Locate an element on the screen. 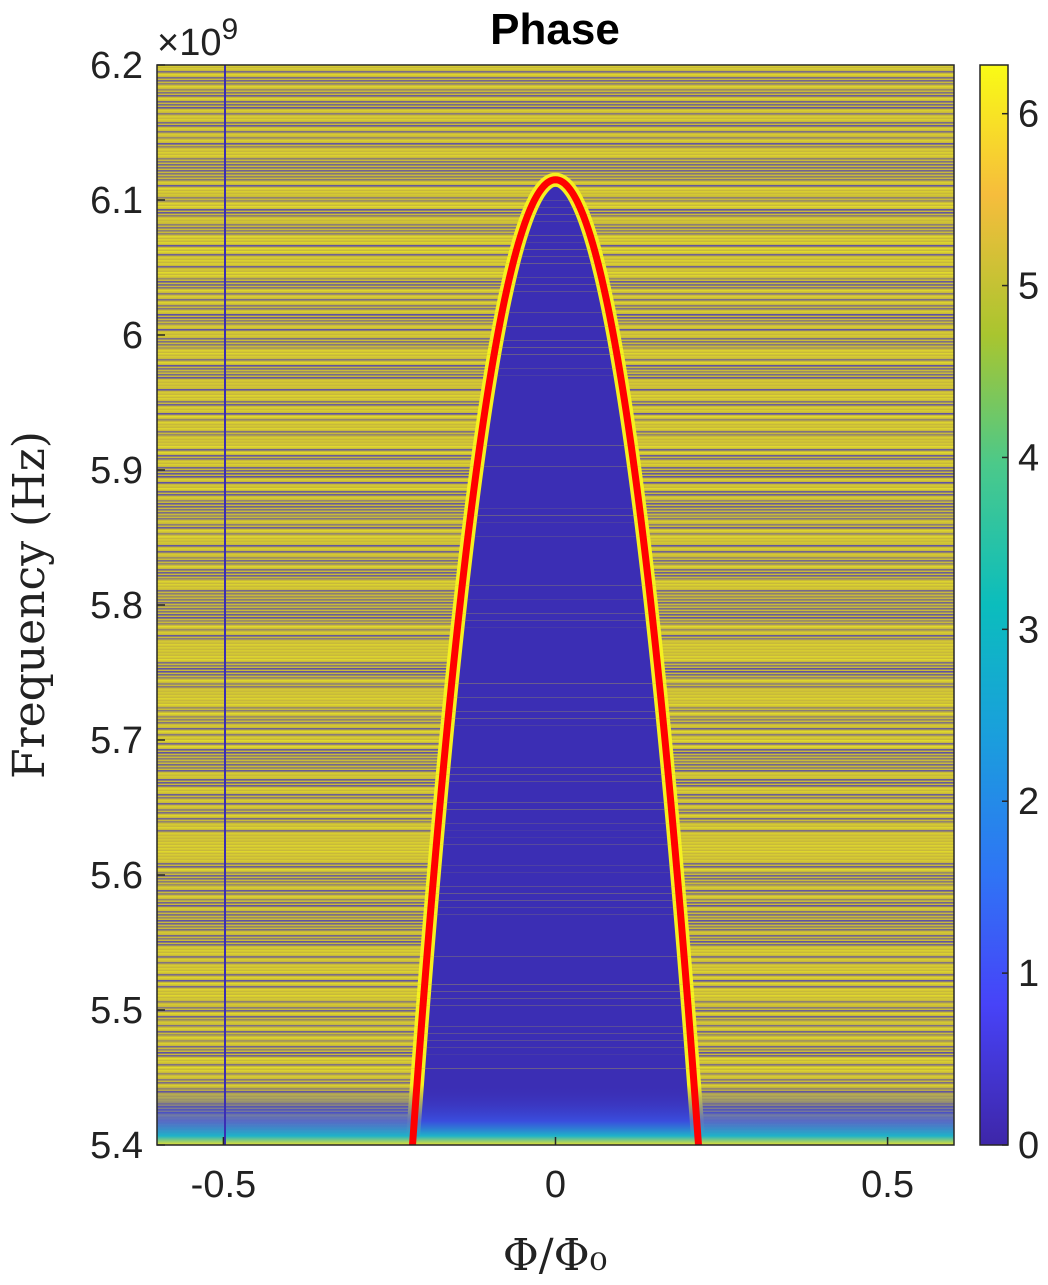 The height and width of the screenshot is (1285, 1048). colorbar-tick-label: 6 is located at coordinates (1028, 115).